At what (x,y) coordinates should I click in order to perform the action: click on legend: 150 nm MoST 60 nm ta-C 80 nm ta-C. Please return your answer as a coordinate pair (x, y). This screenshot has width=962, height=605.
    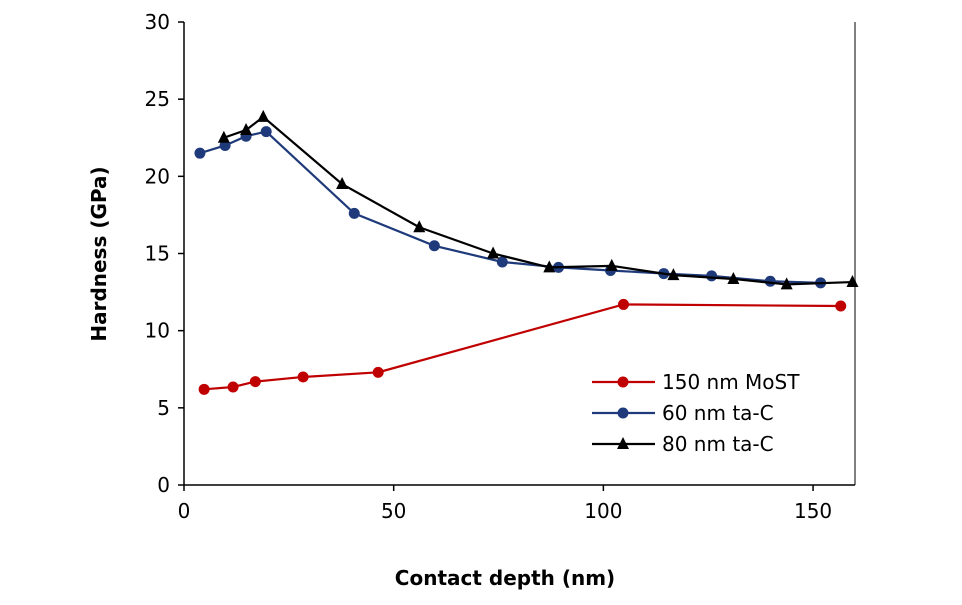
    Looking at the image, I should click on (696, 413).